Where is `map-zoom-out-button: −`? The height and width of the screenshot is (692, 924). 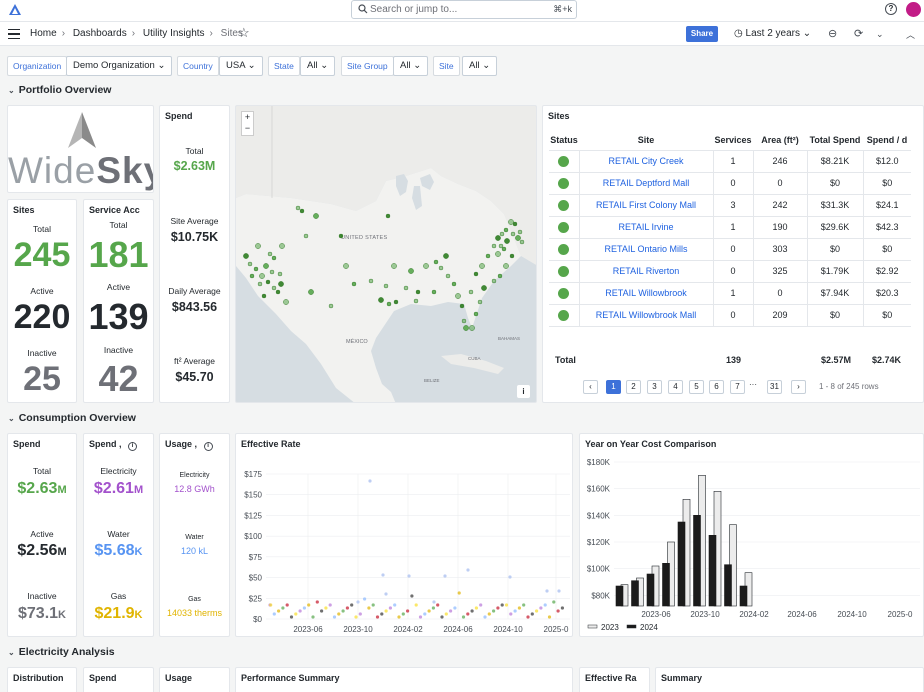
map-zoom-out-button: − is located at coordinates (247, 128).